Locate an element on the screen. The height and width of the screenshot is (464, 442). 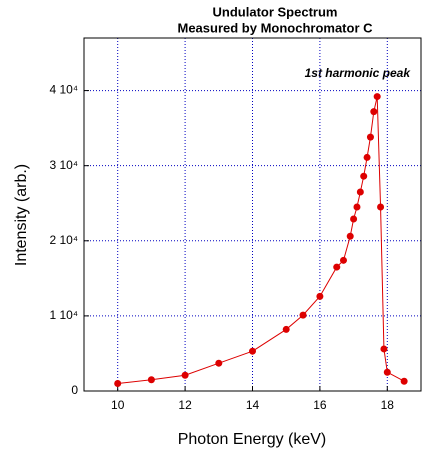
chart-title: Undulator Spectrum is located at coordinates (275, 11).